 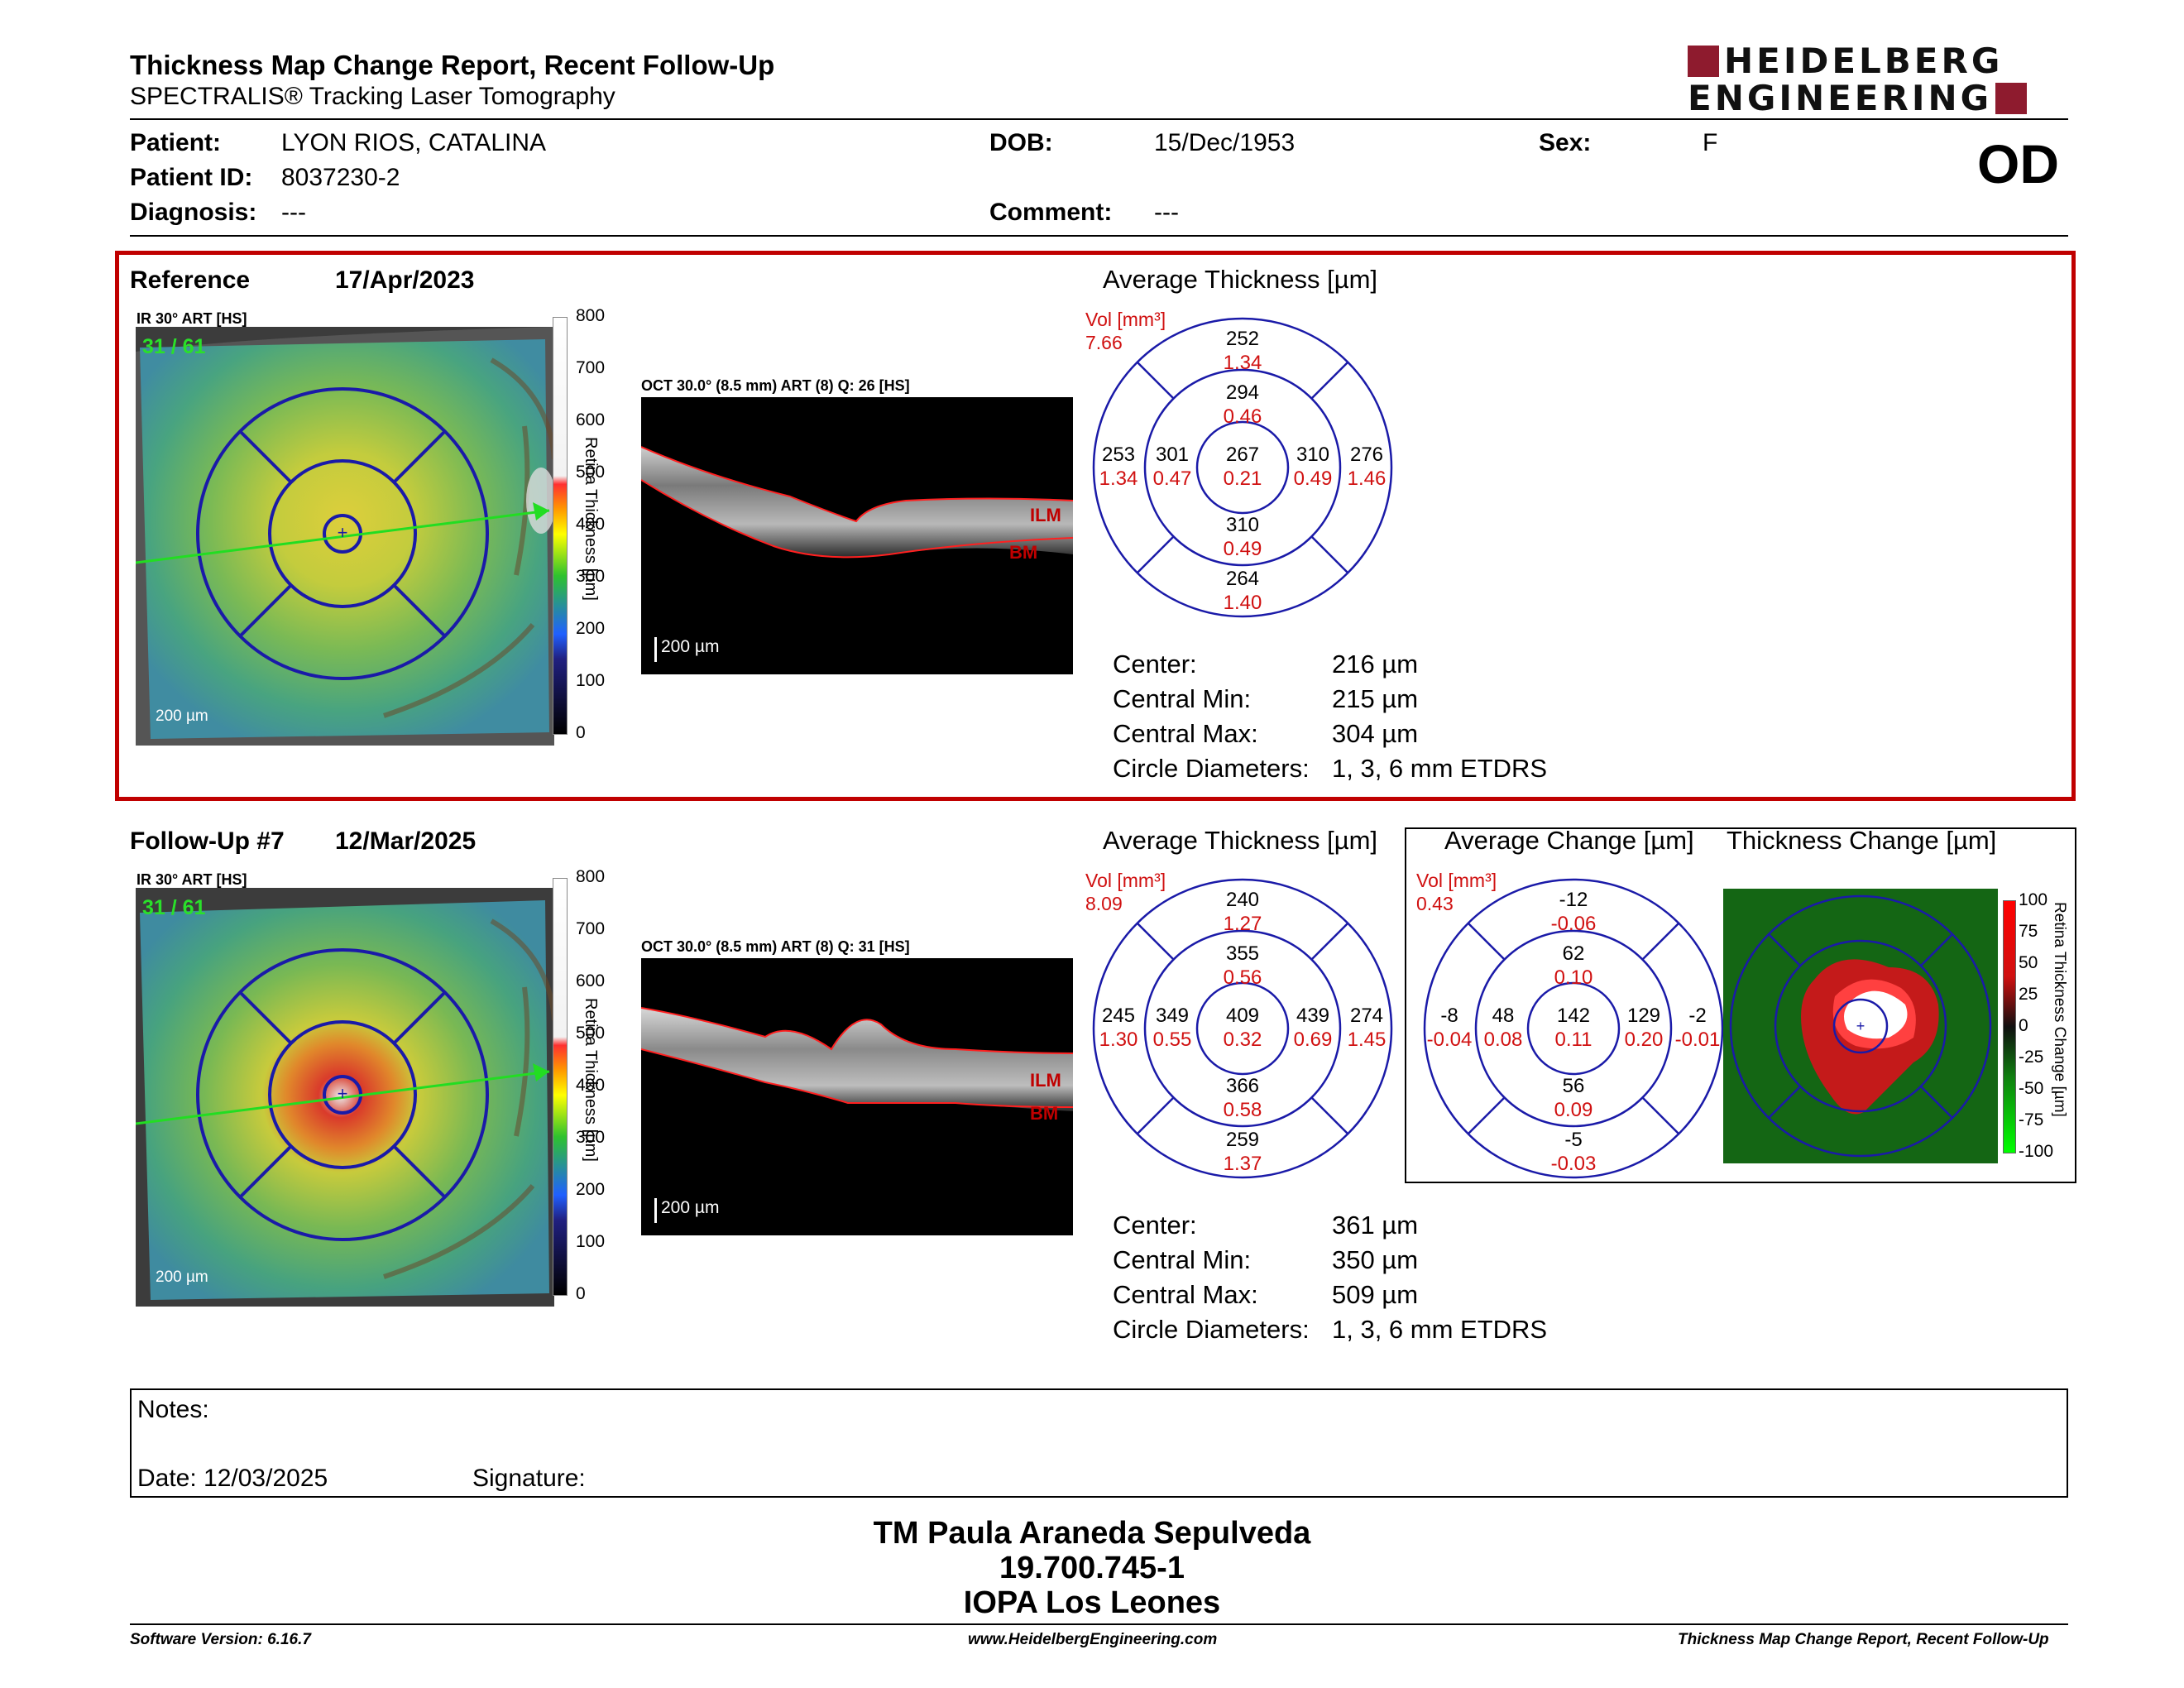 What do you see at coordinates (1242, 549) in the screenshot?
I see `etdrs-volume-value: 0.49` at bounding box center [1242, 549].